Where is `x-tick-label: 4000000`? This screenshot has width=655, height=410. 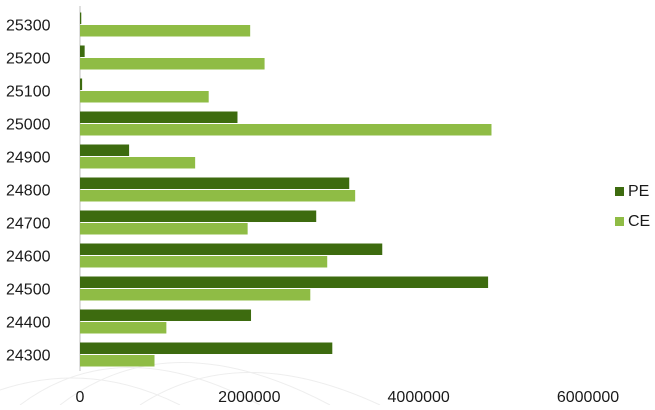 x-tick-label: 4000000 is located at coordinates (419, 397).